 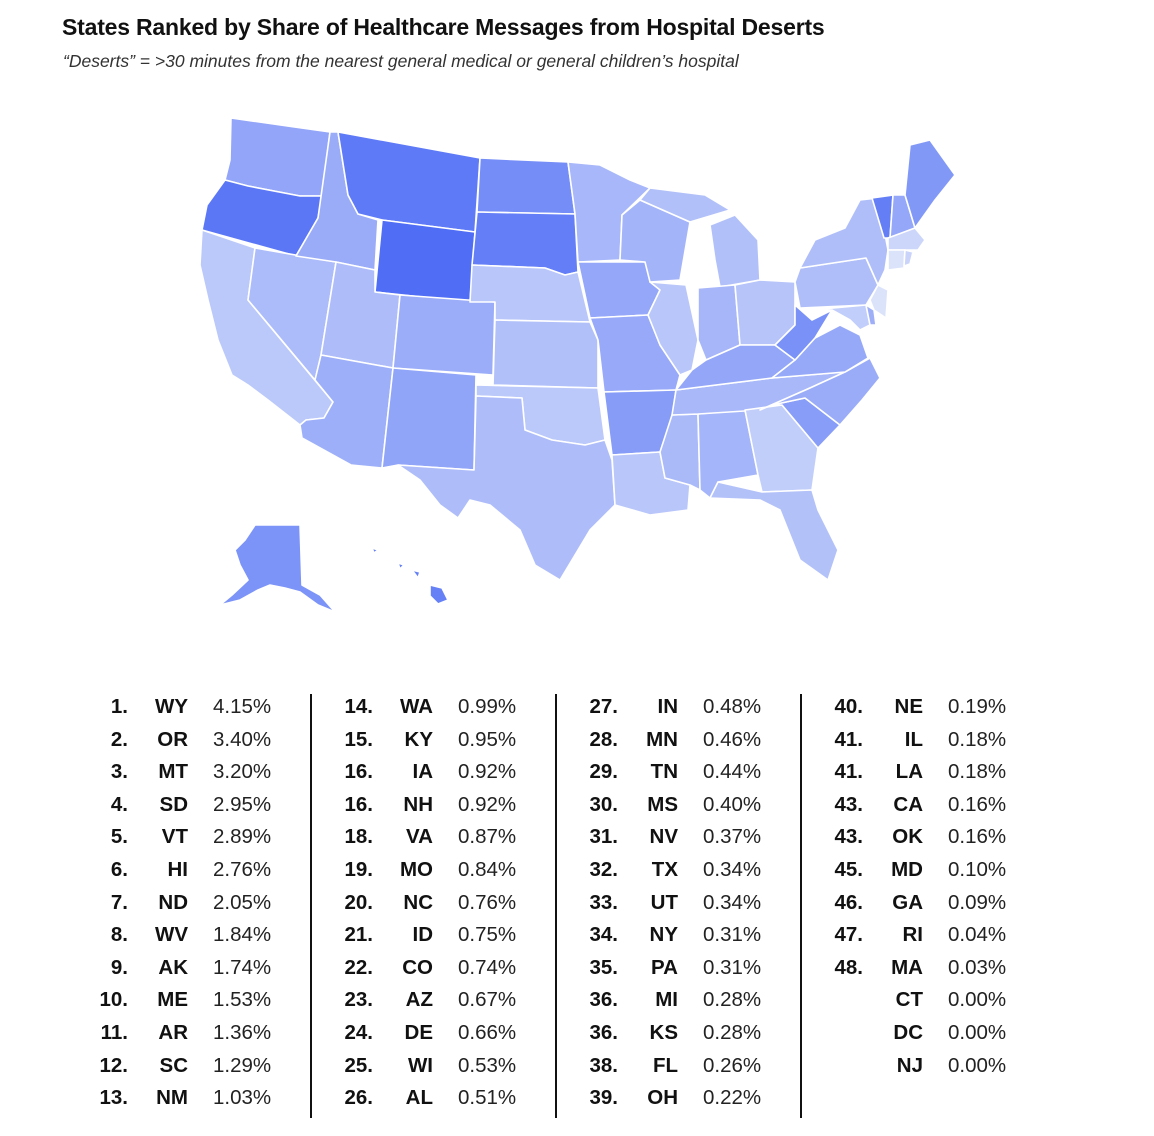 What do you see at coordinates (604, 1032) in the screenshot?
I see `rank-number: 36.` at bounding box center [604, 1032].